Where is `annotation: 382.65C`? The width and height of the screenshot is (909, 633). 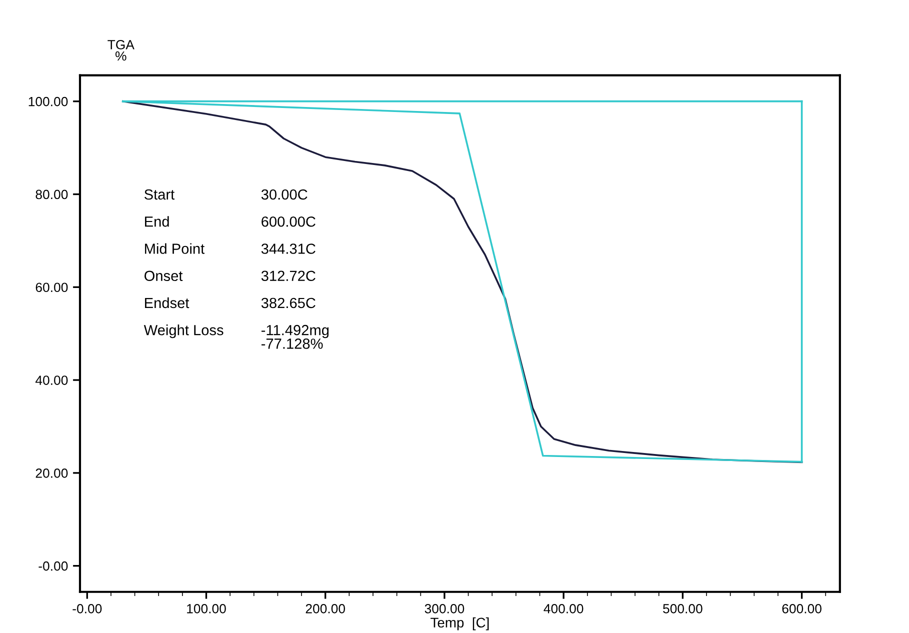 annotation: 382.65C is located at coordinates (288, 303).